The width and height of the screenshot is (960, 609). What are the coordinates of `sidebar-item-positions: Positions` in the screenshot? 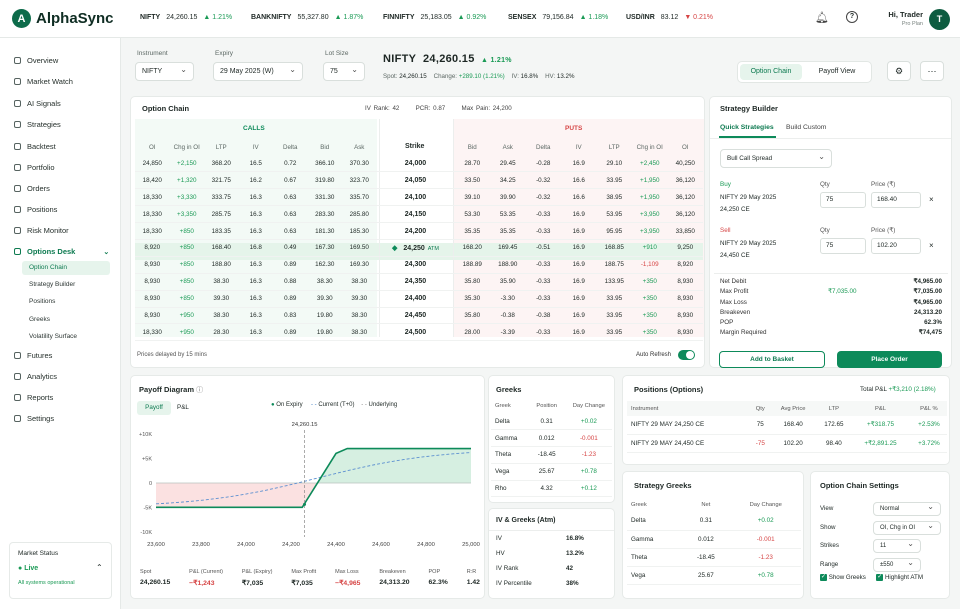 It's located at (35, 209).